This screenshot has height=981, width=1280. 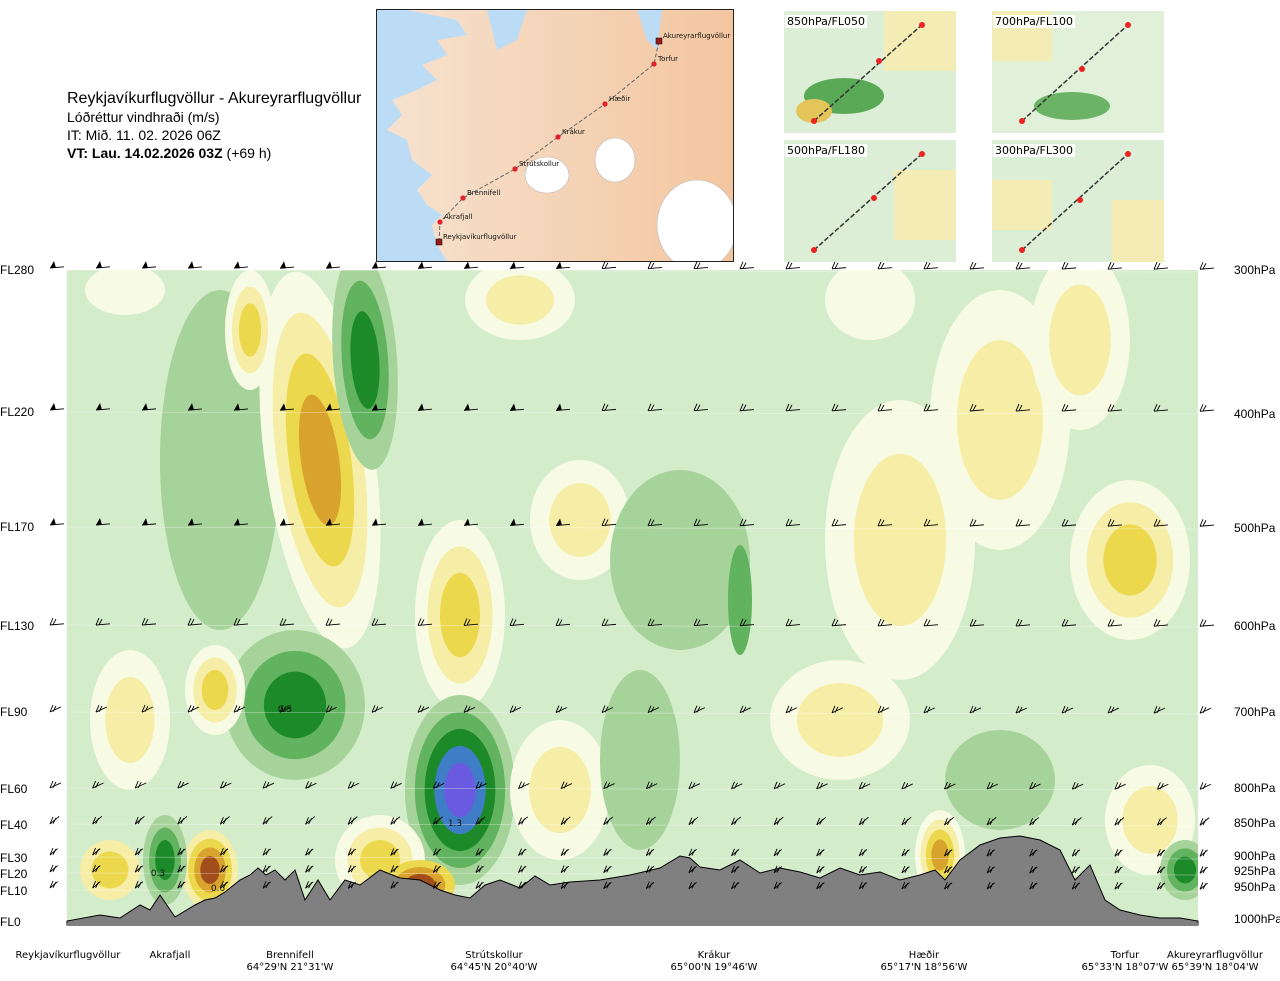 I want to click on value-annotation: 1.3, so click(x=455, y=824).